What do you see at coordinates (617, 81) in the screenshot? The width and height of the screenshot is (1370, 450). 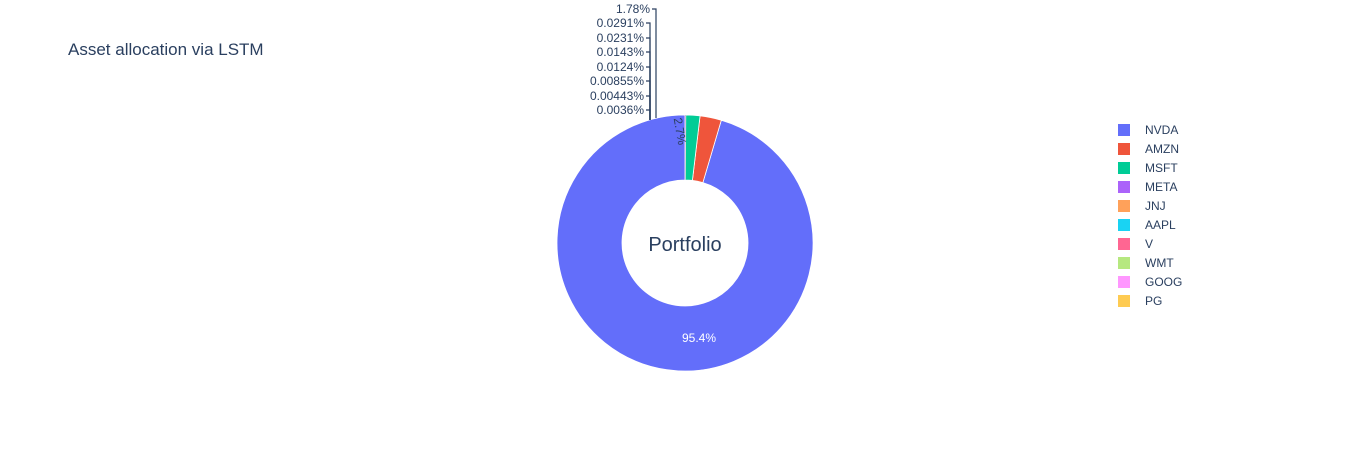 I see `outside-label-wmt: 0.00855%` at bounding box center [617, 81].